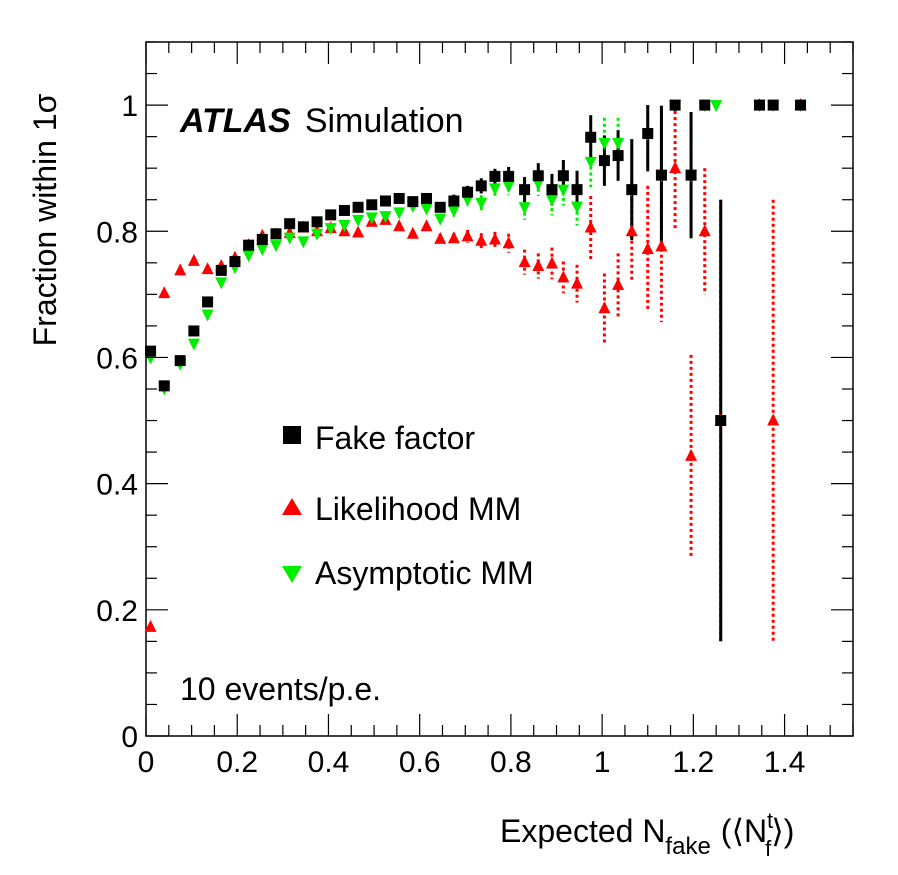 Image resolution: width=898 pixels, height=875 pixels. What do you see at coordinates (782, 831) in the screenshot?
I see `x-axis-title-paren-close: ⟩)` at bounding box center [782, 831].